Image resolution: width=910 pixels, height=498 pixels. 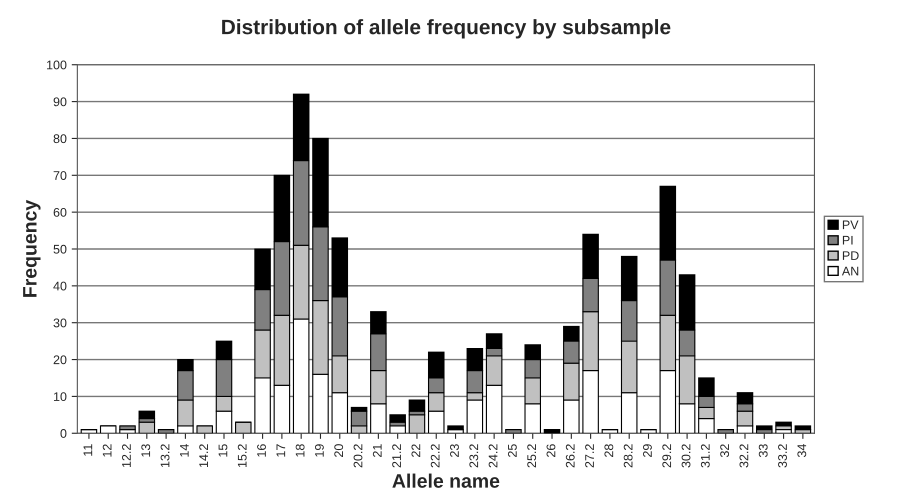 I want to click on y-tick-label: 90, so click(x=60, y=101).